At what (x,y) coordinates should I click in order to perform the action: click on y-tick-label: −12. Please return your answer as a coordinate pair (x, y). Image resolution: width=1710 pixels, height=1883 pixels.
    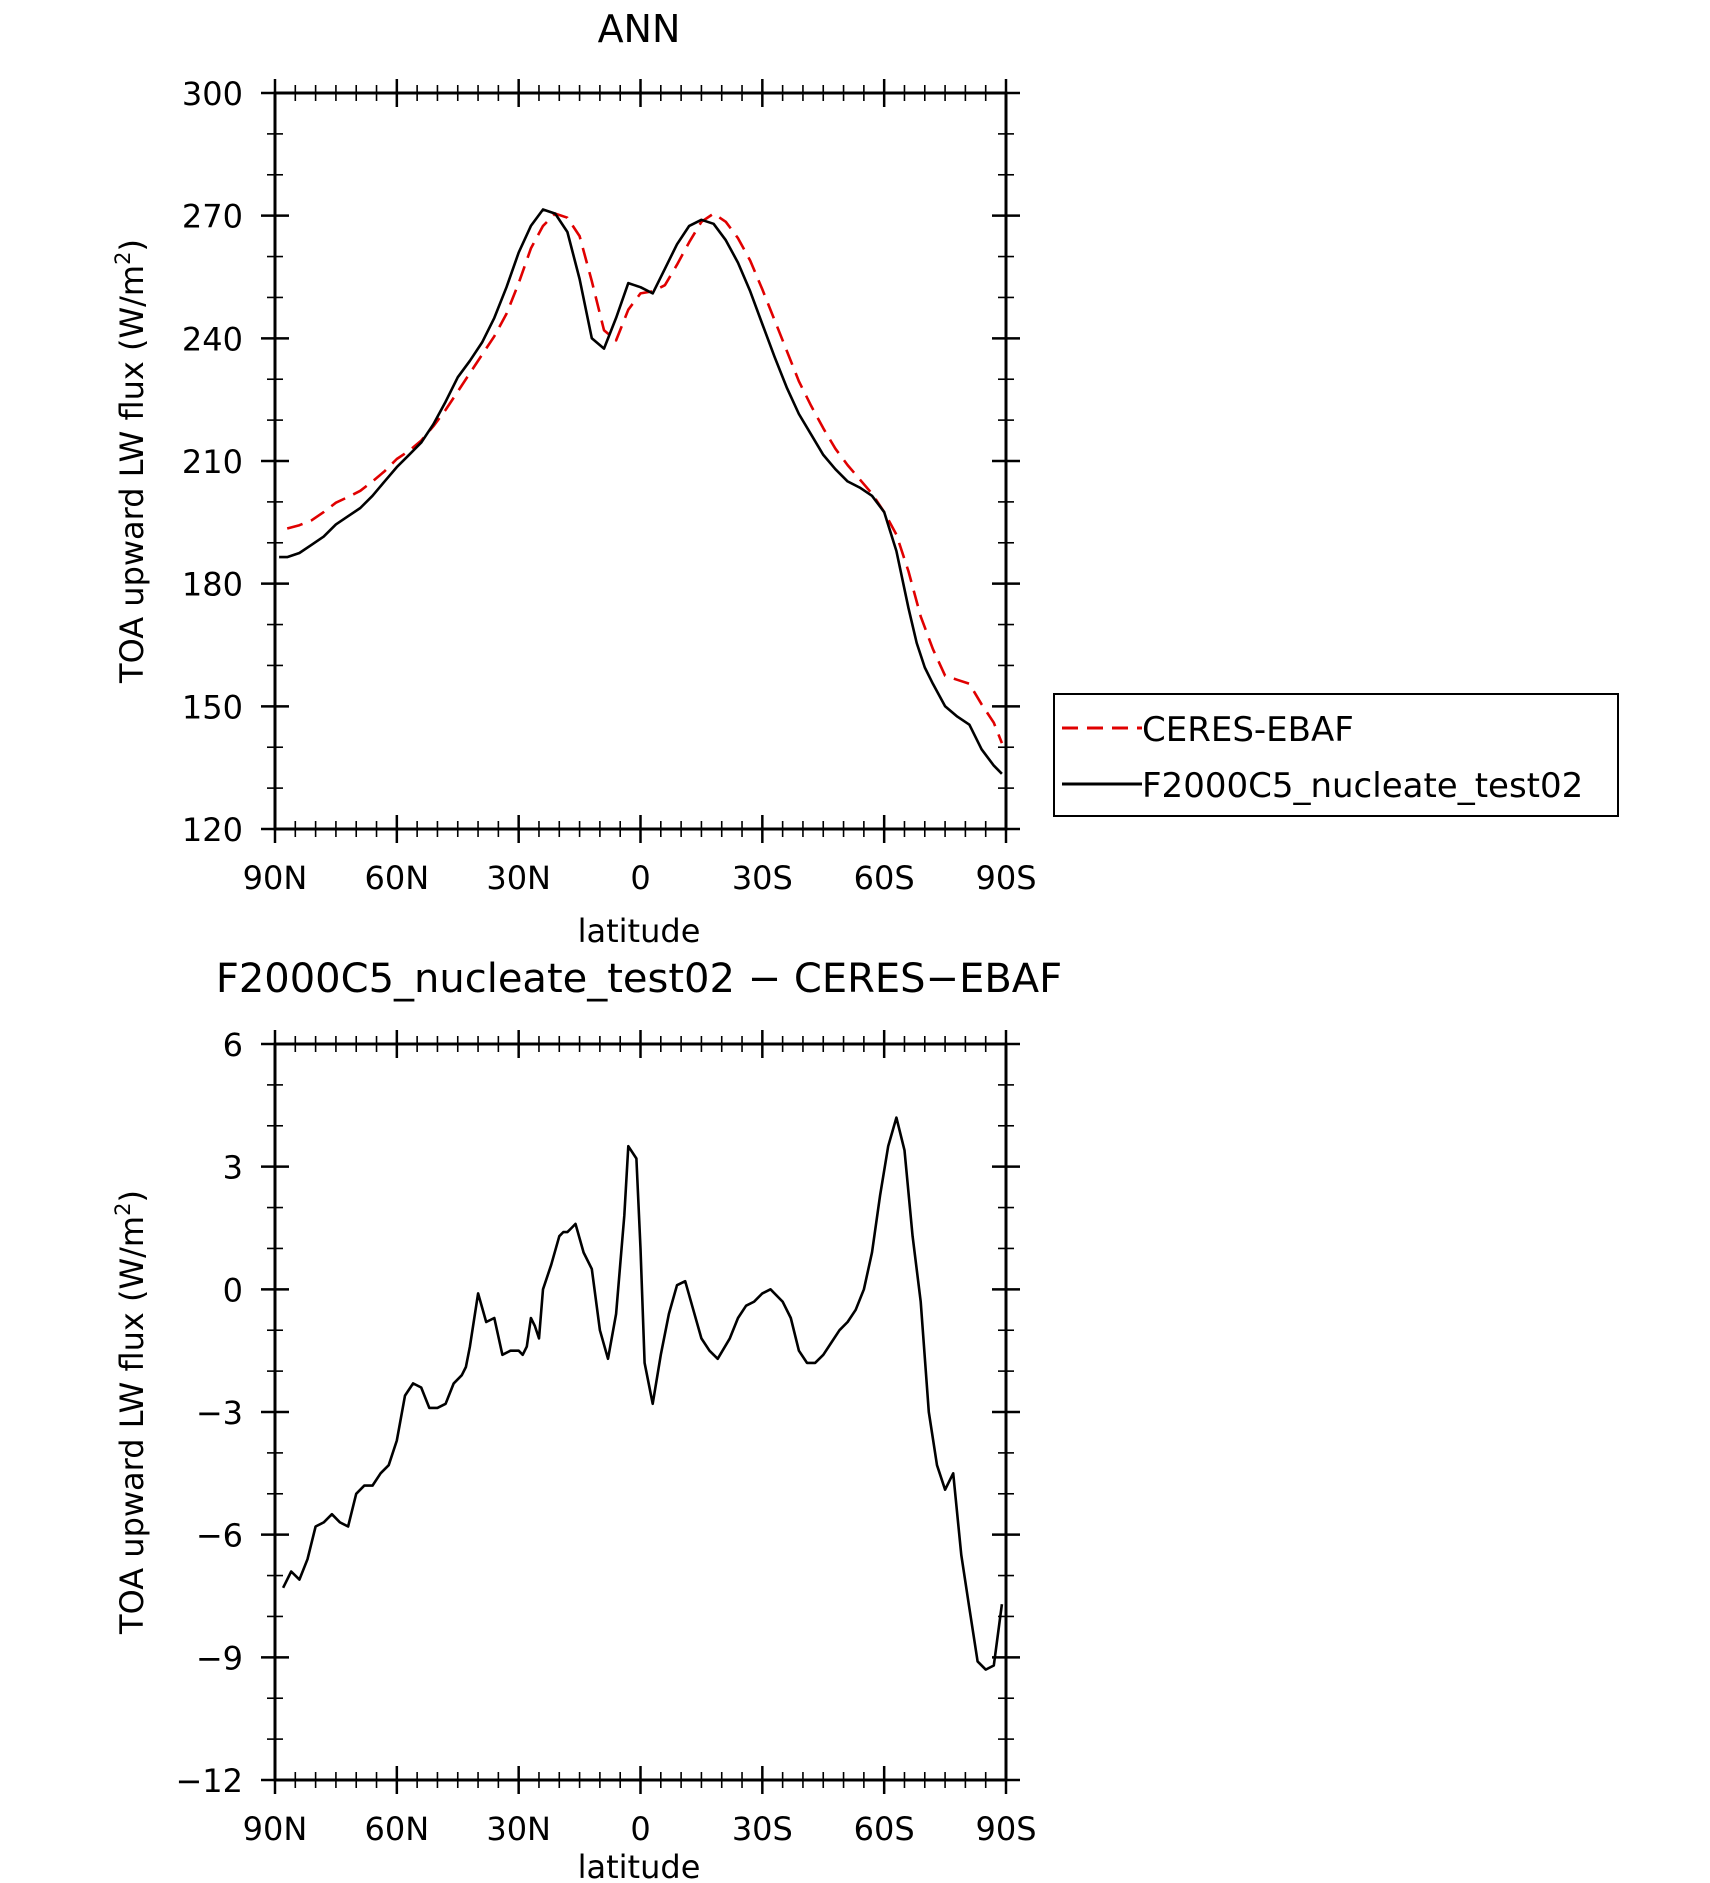
    Looking at the image, I should click on (209, 1781).